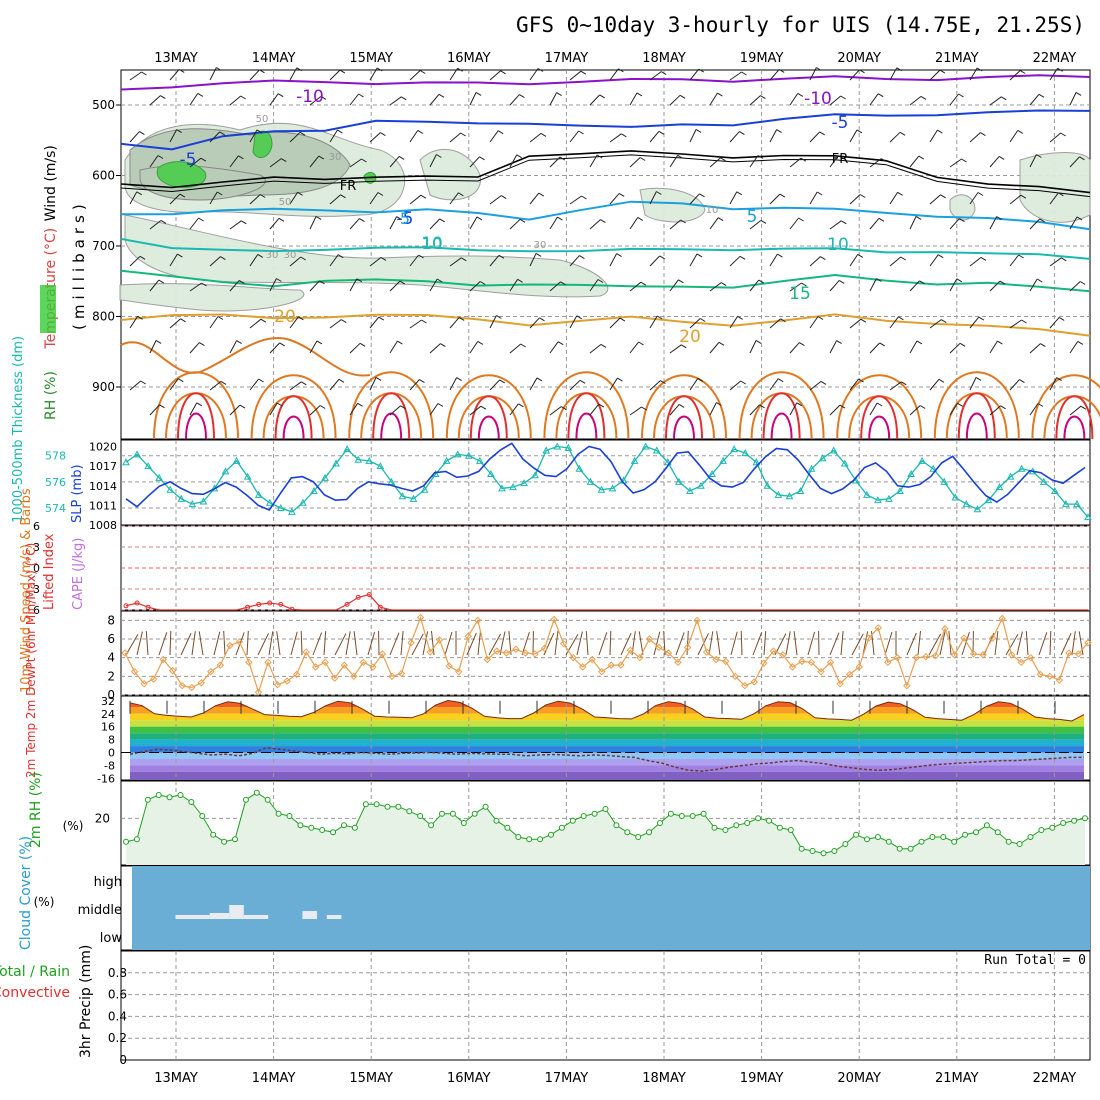 The width and height of the screenshot is (1100, 1100). I want to click on pressure-tick-label: 700, so click(103, 246).